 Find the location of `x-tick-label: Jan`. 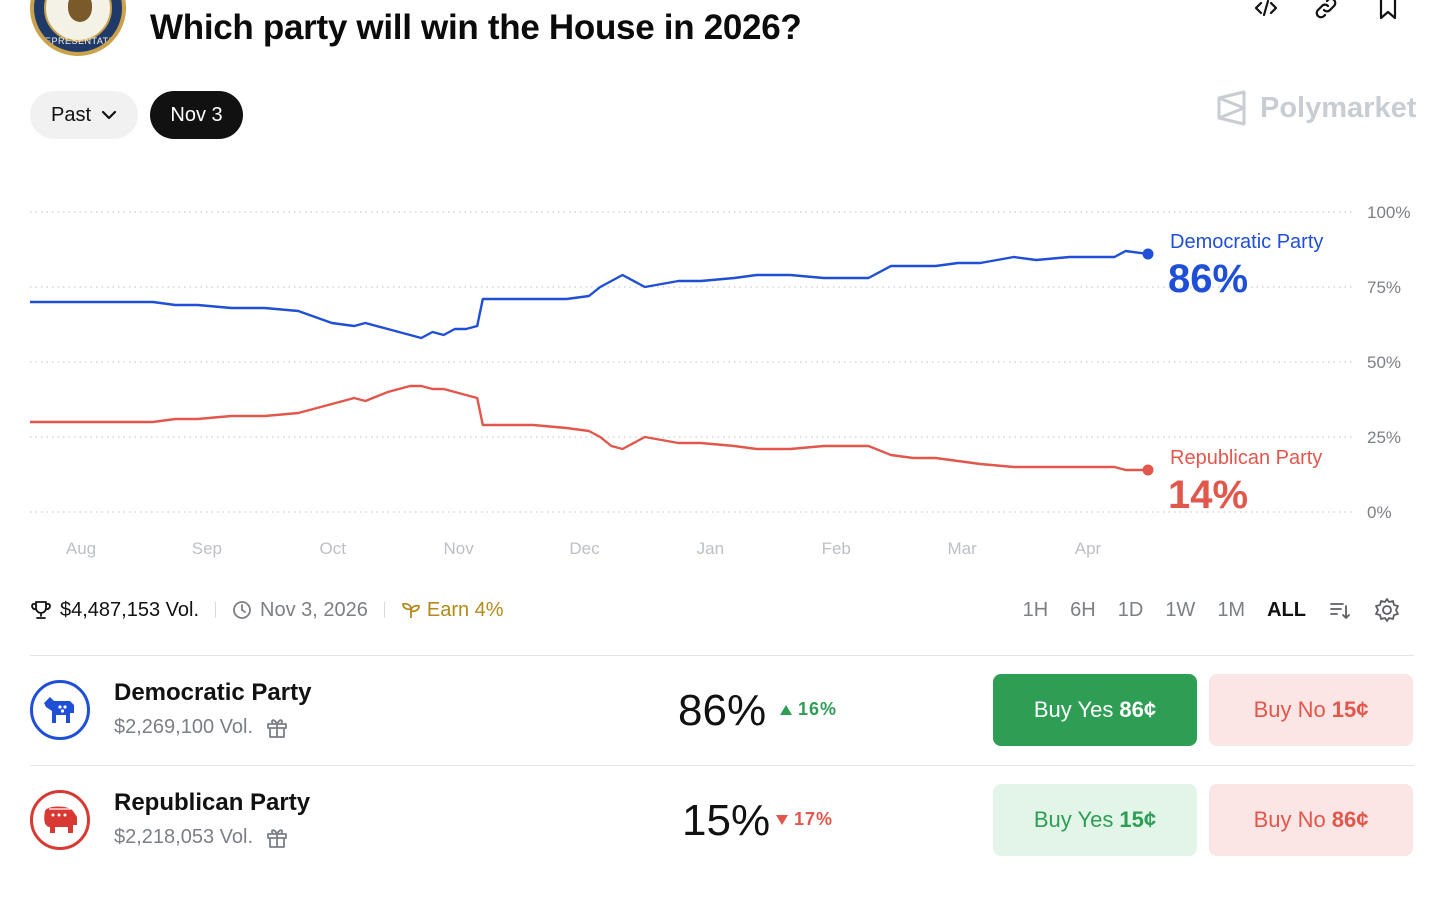

x-tick-label: Jan is located at coordinates (710, 548).